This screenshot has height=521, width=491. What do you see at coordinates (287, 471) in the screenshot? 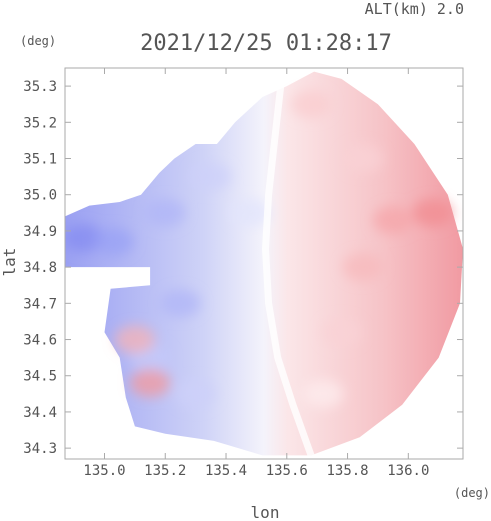
I see `x-tick-label: 135.6` at bounding box center [287, 471].